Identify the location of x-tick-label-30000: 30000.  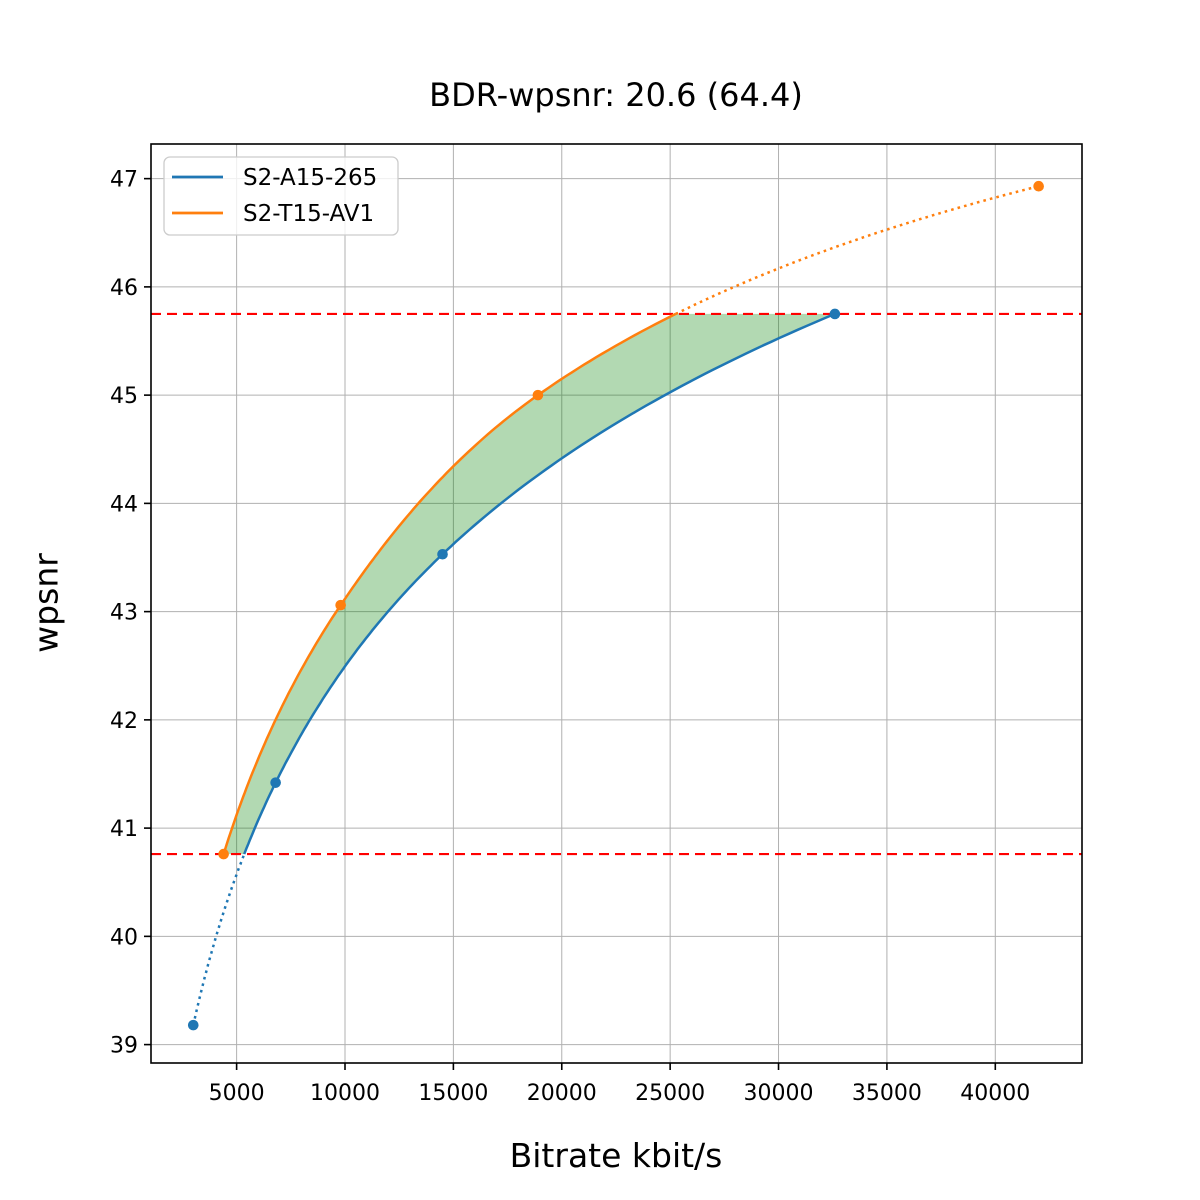
(779, 1093).